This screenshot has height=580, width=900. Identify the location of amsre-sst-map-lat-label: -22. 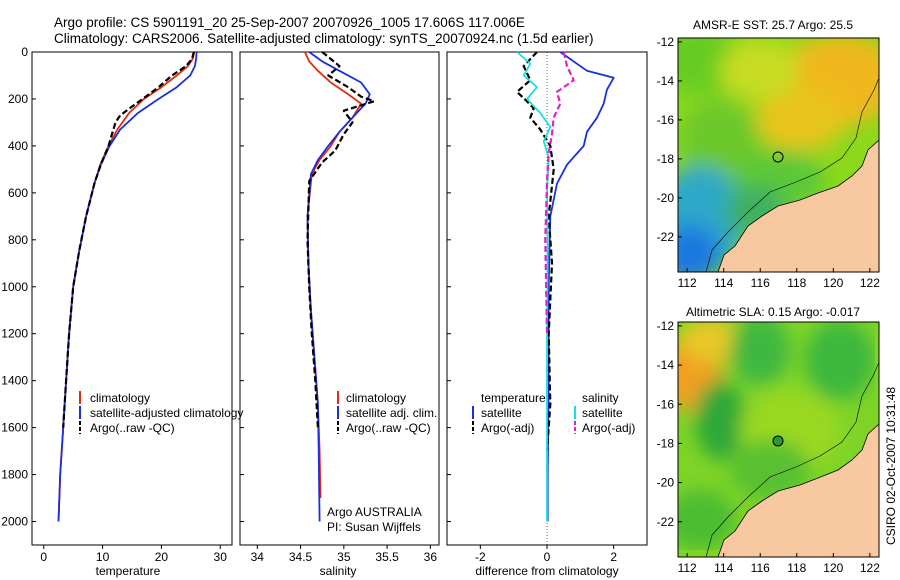
(666, 237).